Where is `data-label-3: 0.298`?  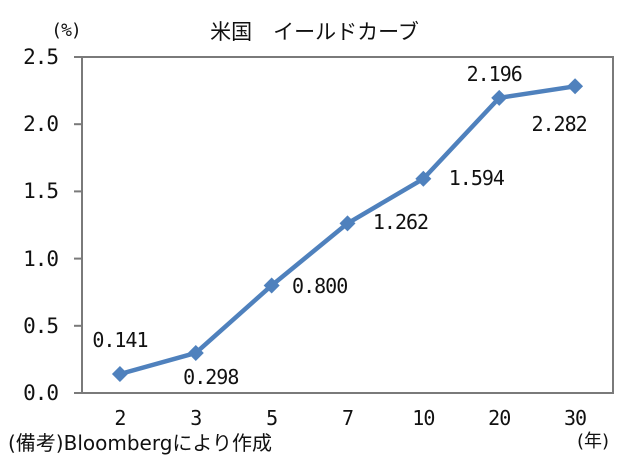 data-label-3: 0.298 is located at coordinates (211, 376).